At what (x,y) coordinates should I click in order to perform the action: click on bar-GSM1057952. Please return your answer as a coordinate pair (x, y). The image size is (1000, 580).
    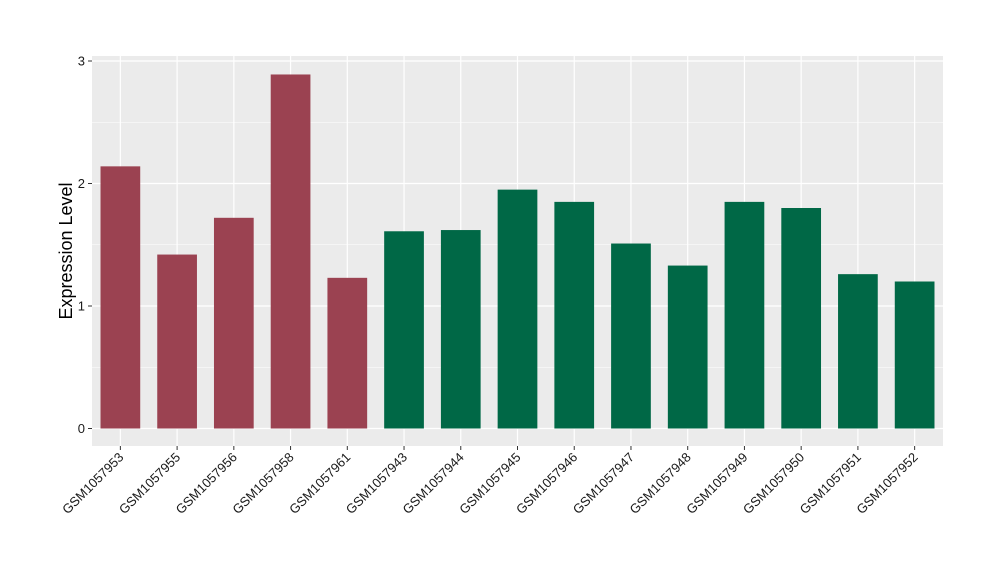
    Looking at the image, I should click on (914, 355).